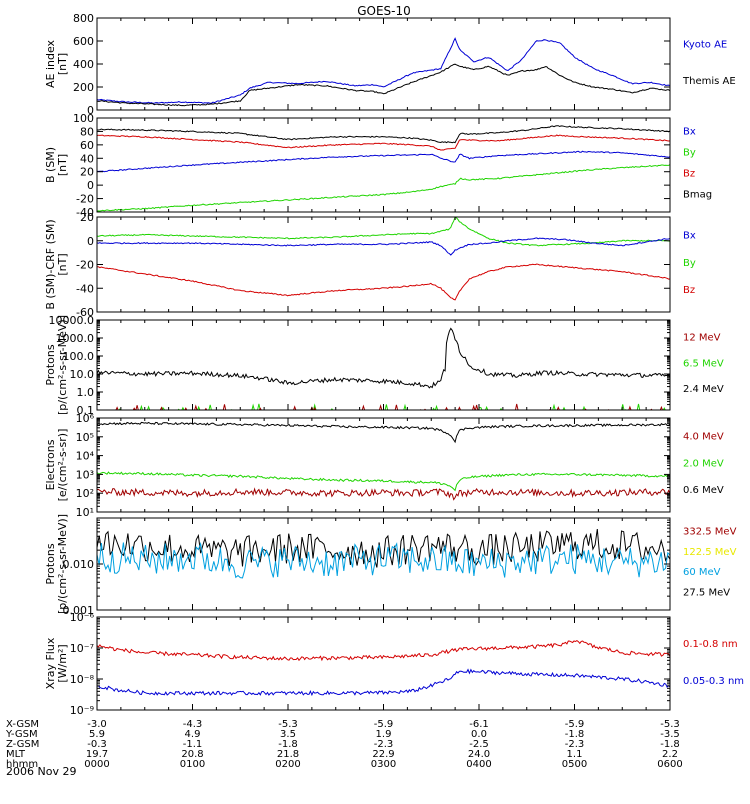 The image size is (750, 804). Describe the element at coordinates (86, 392) in the screenshot. I see `y-tick-label: 1.0` at that location.